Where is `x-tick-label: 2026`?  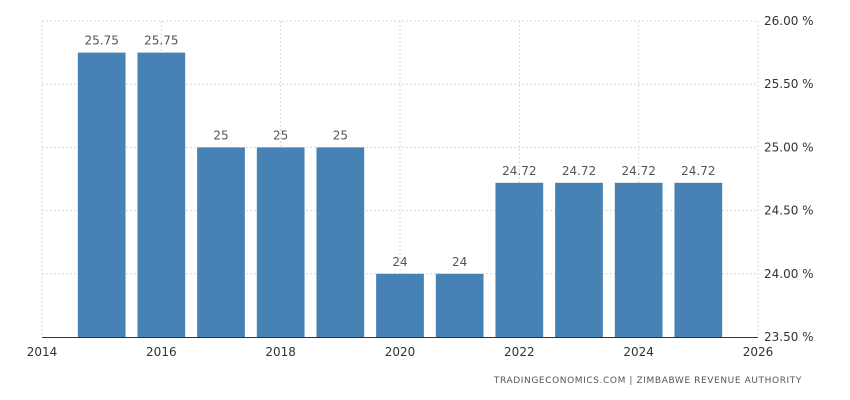 x-tick-label: 2026 is located at coordinates (758, 352).